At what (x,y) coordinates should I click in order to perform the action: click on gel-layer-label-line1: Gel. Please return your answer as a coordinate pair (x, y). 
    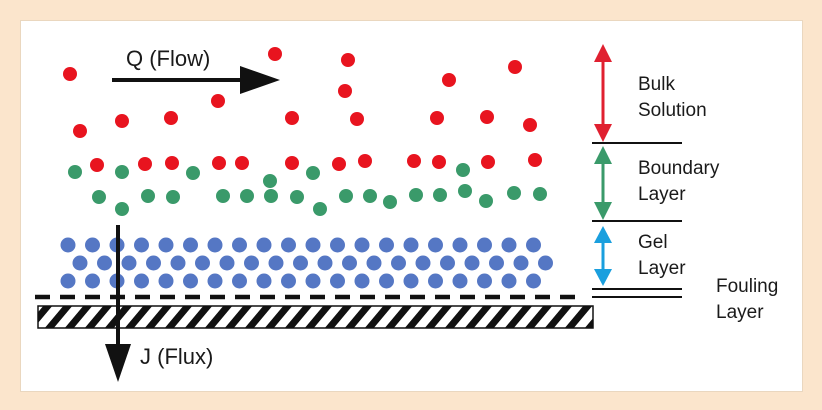
    Looking at the image, I should click on (653, 242).